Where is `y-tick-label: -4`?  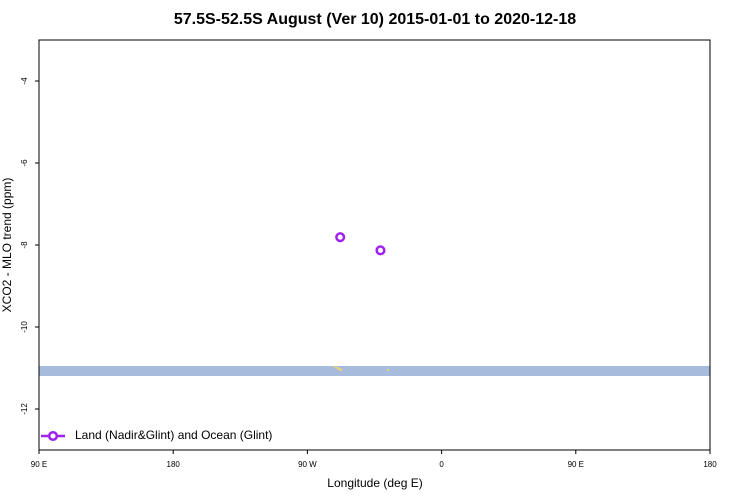 y-tick-label: -4 is located at coordinates (24, 81).